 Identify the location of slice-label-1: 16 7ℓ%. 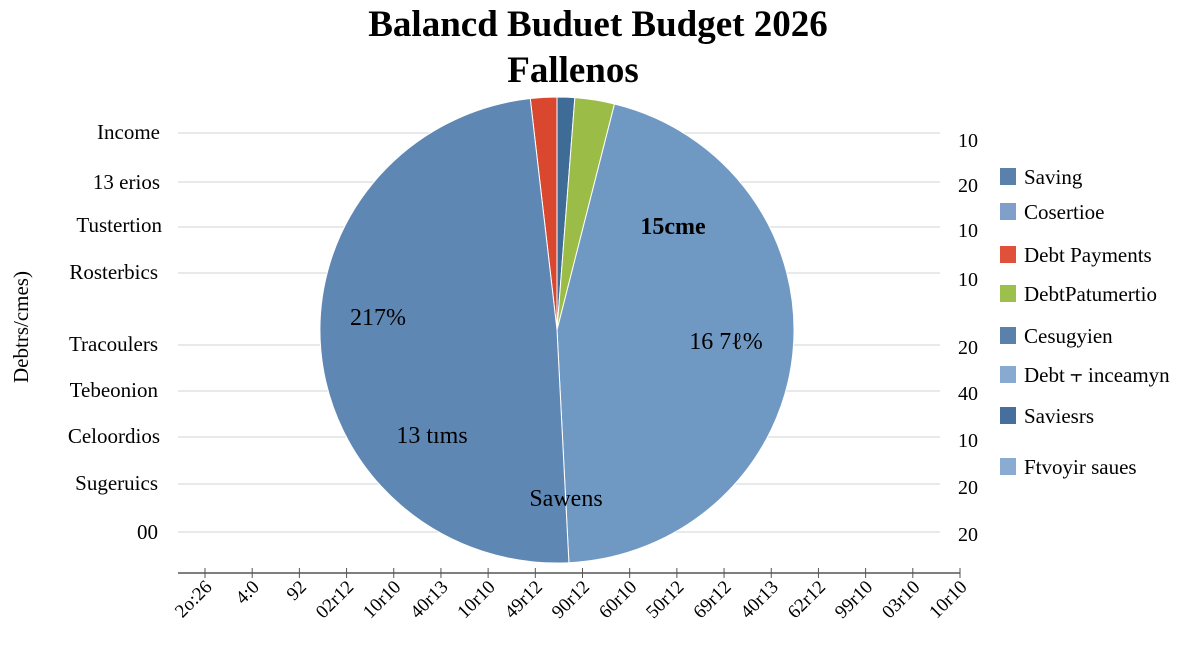
(726, 342).